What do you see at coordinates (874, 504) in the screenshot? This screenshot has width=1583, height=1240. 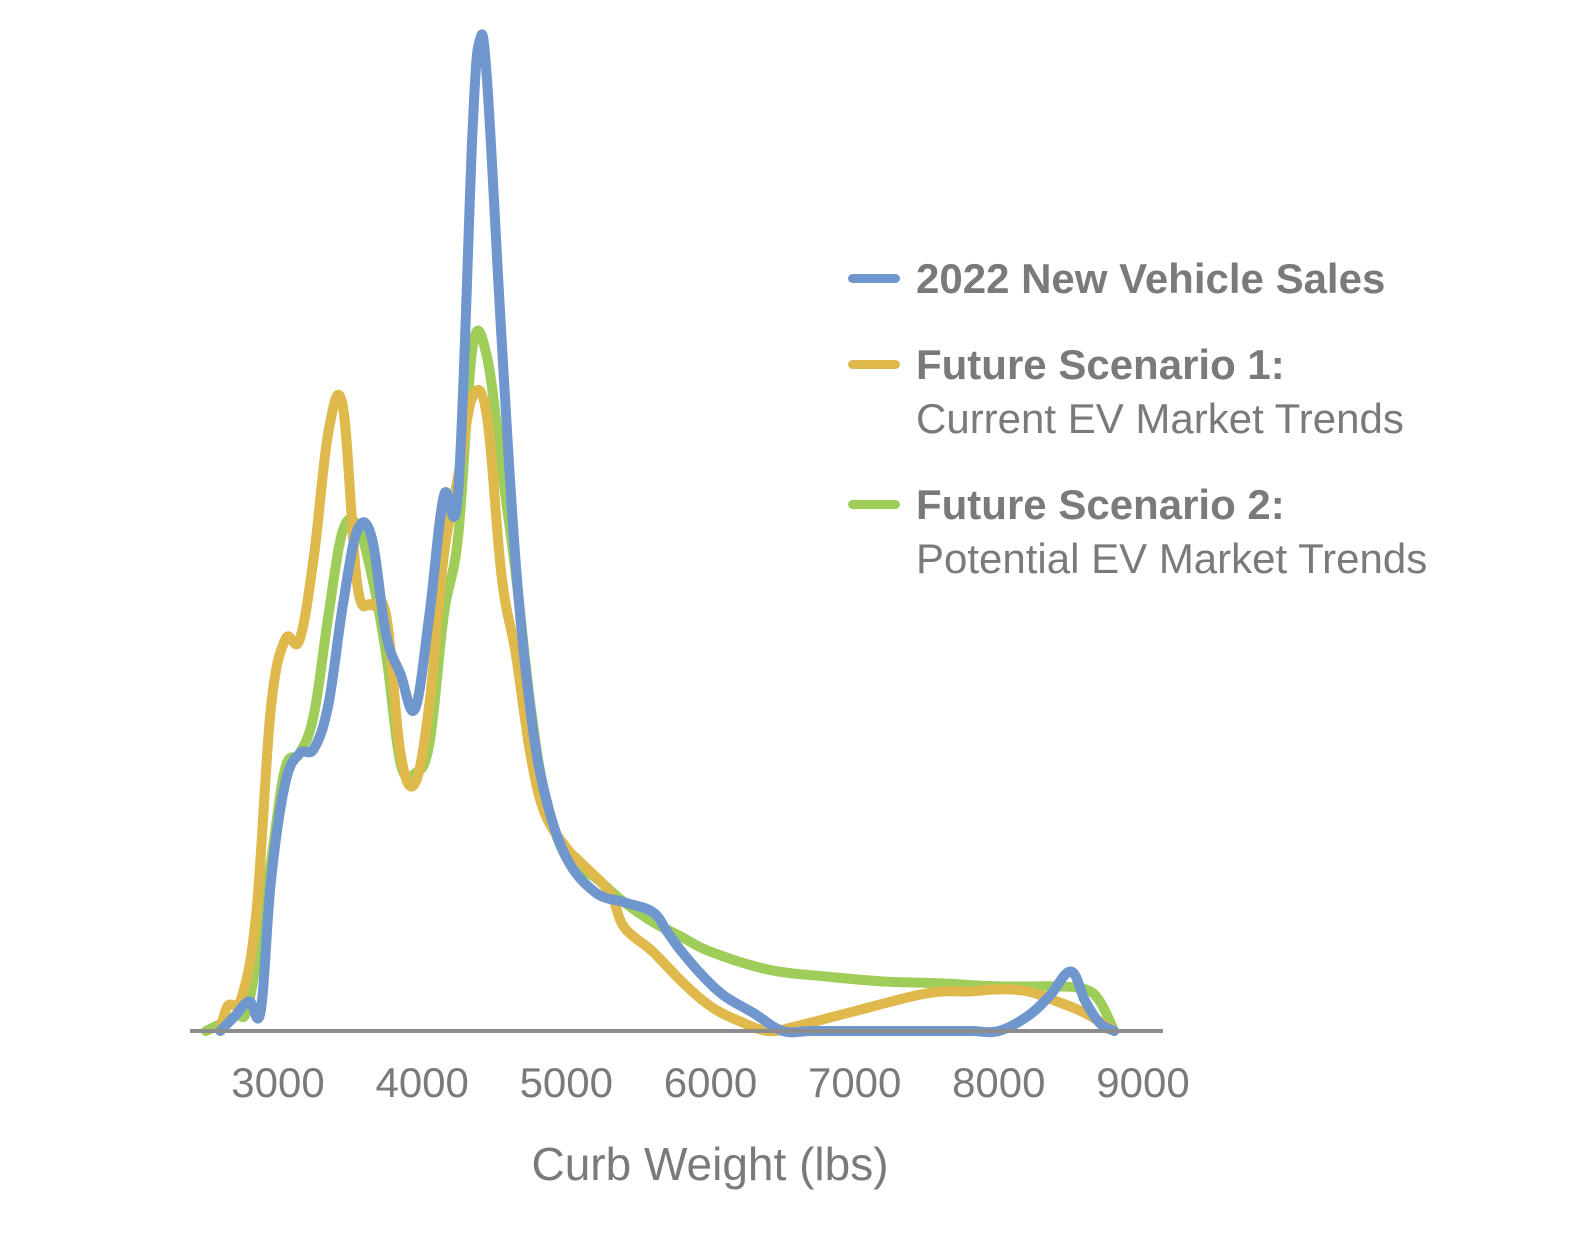 I see `legend-swatch-green` at bounding box center [874, 504].